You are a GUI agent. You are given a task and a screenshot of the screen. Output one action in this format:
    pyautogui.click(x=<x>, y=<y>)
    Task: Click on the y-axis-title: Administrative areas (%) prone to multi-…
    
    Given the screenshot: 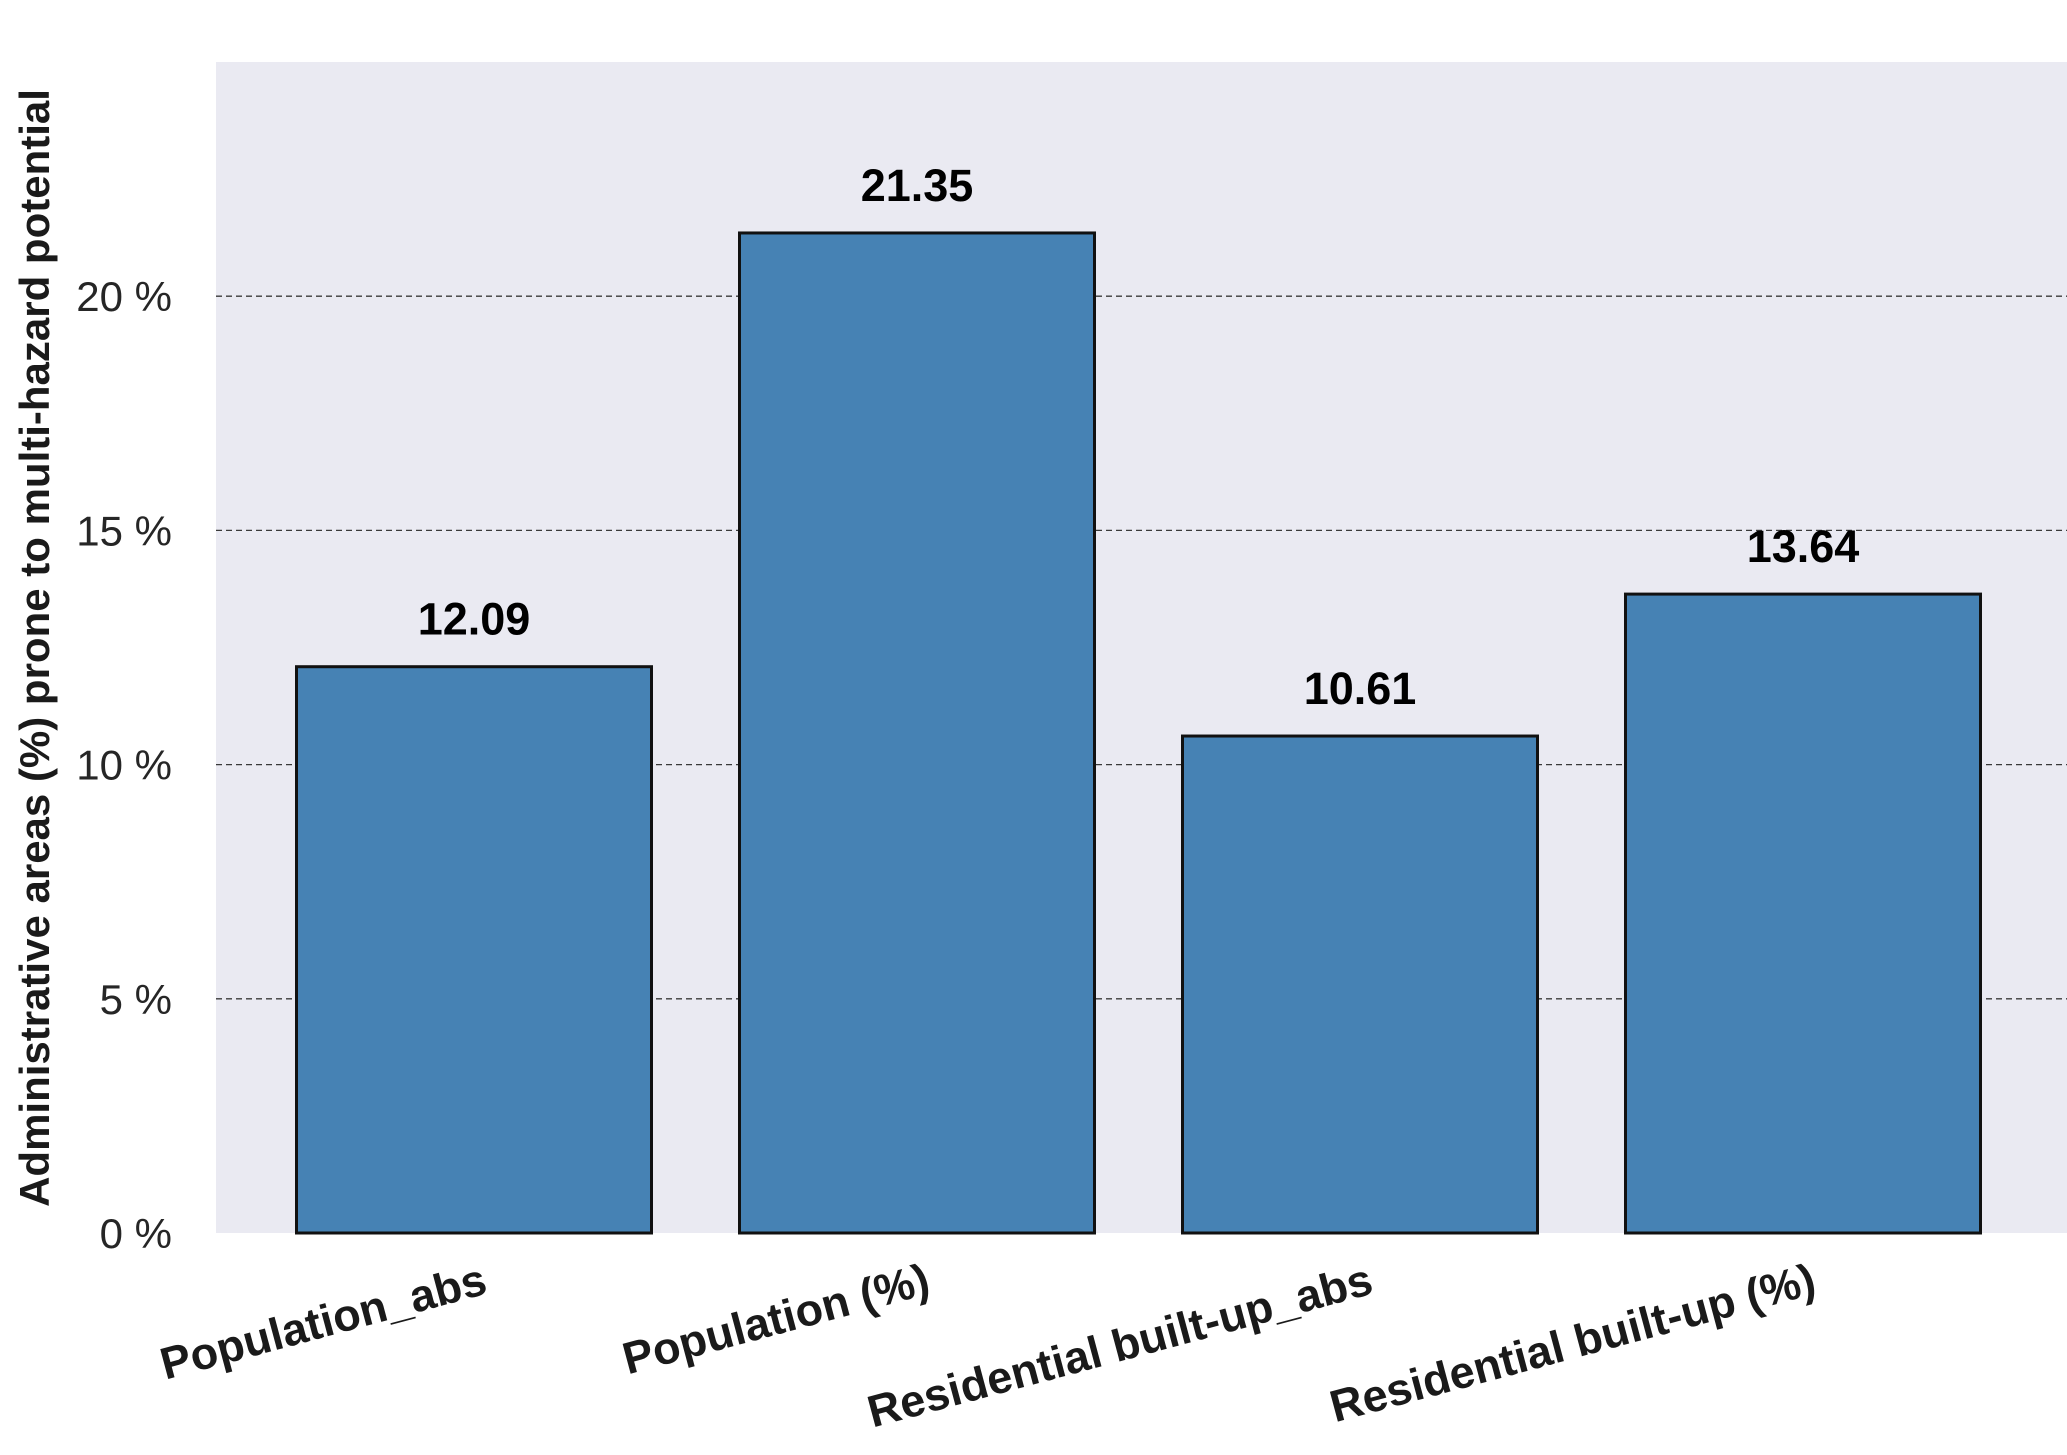 What is the action you would take?
    pyautogui.click(x=34, y=648)
    